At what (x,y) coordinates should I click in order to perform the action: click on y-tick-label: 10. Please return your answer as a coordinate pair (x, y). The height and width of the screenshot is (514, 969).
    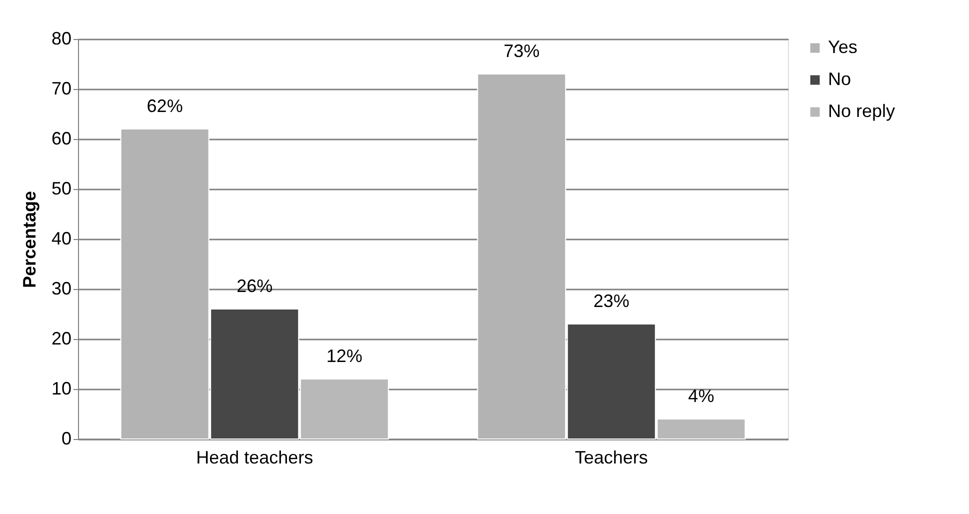
    Looking at the image, I should click on (61, 388).